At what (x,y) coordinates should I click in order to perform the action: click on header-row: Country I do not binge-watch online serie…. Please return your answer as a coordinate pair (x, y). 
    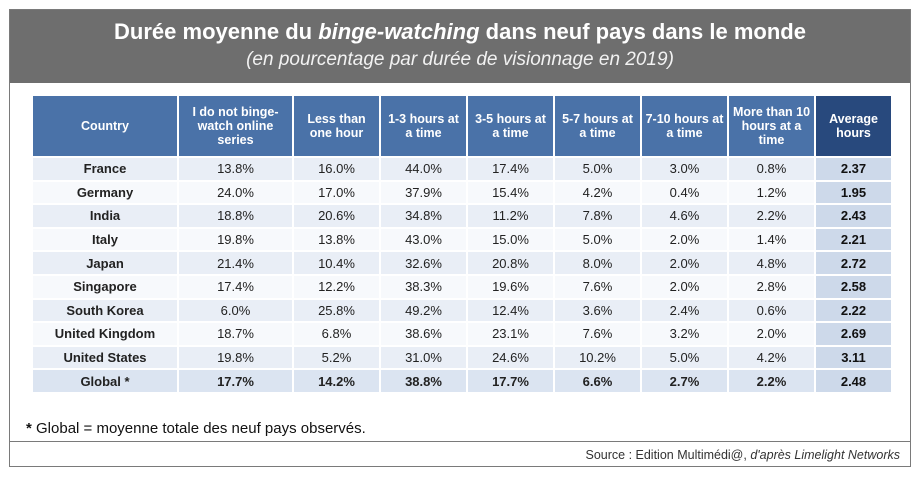
    Looking at the image, I should click on (462, 126).